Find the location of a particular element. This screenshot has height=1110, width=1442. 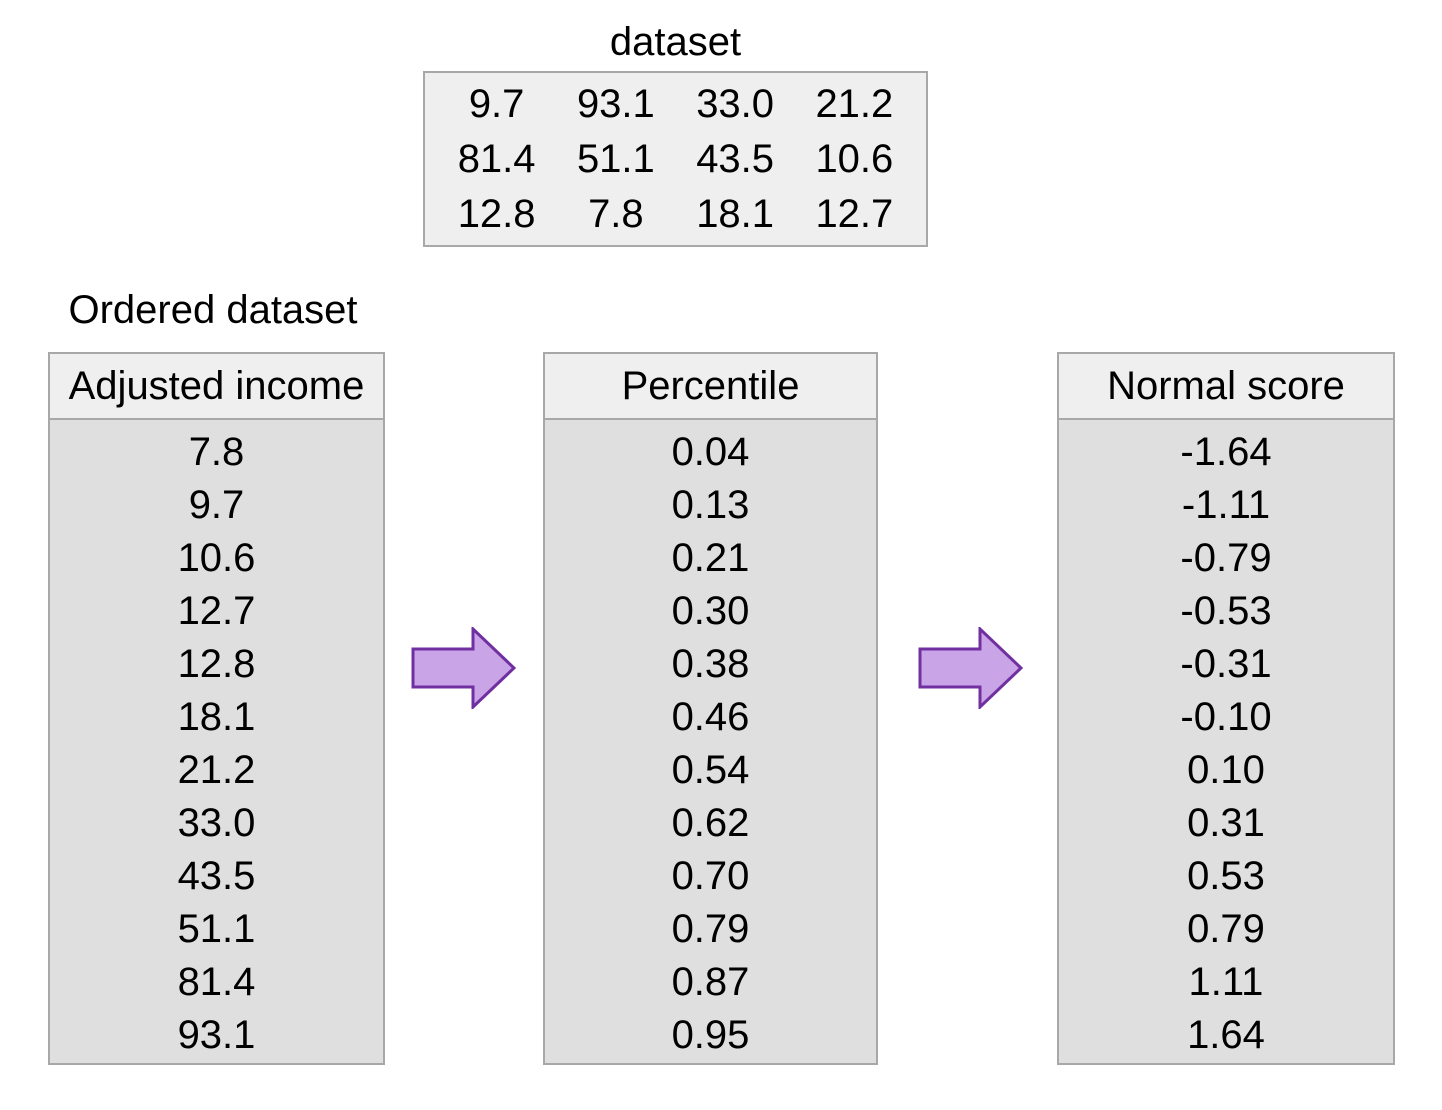

dataset-value-cell: 93.1 is located at coordinates (615, 104).